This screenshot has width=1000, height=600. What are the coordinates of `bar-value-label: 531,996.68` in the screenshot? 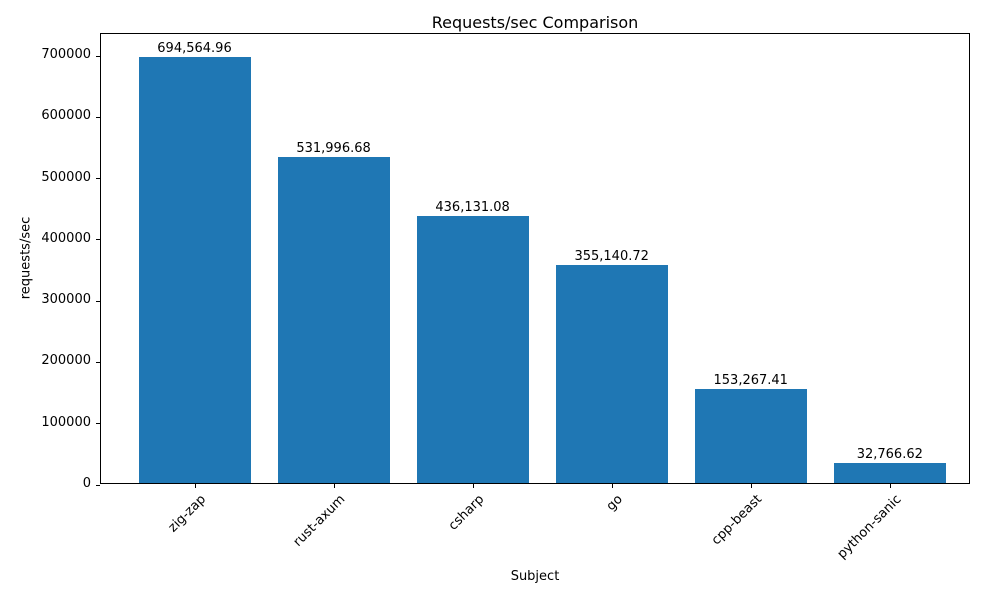 It's located at (333, 148).